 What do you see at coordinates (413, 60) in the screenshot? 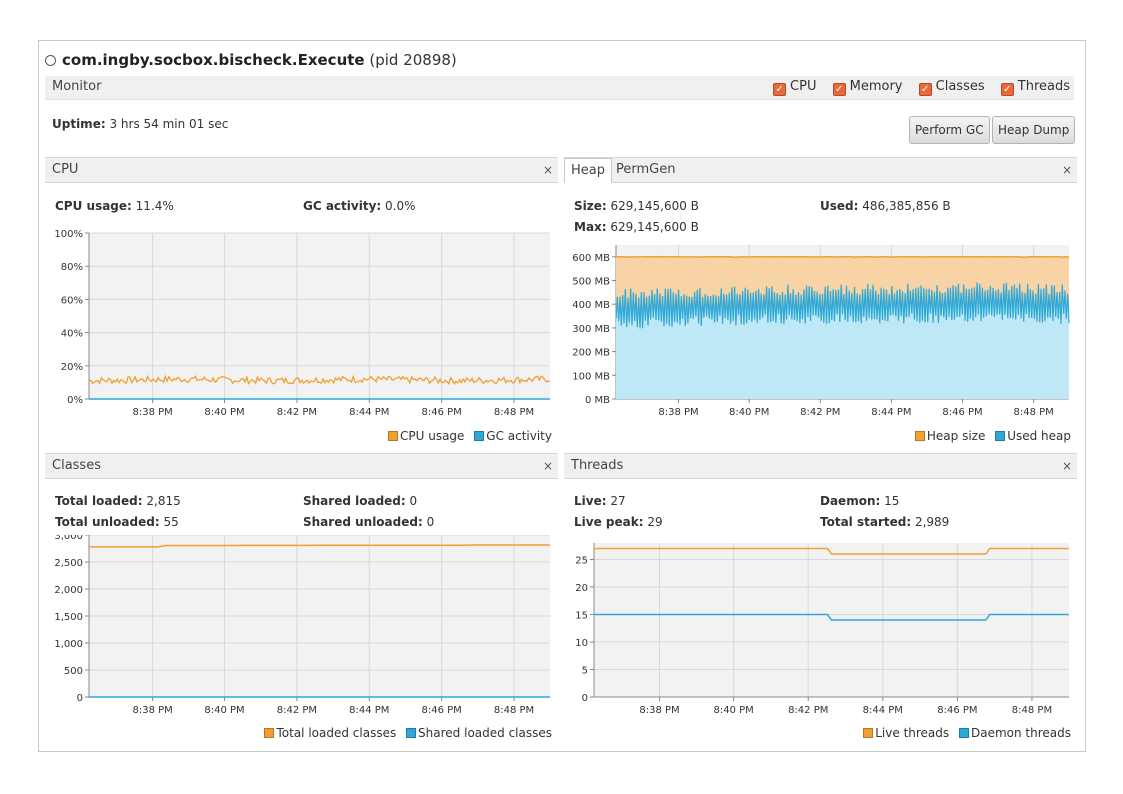
I see `pid-label: (pid 20898)` at bounding box center [413, 60].